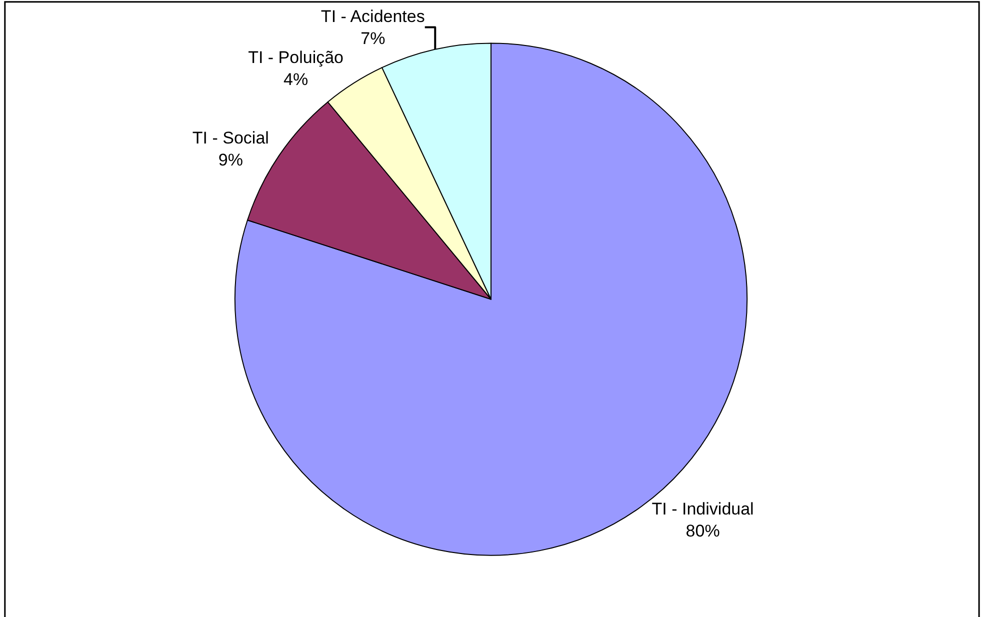  I want to click on slice-label: TI - Acidentes, so click(372, 16).